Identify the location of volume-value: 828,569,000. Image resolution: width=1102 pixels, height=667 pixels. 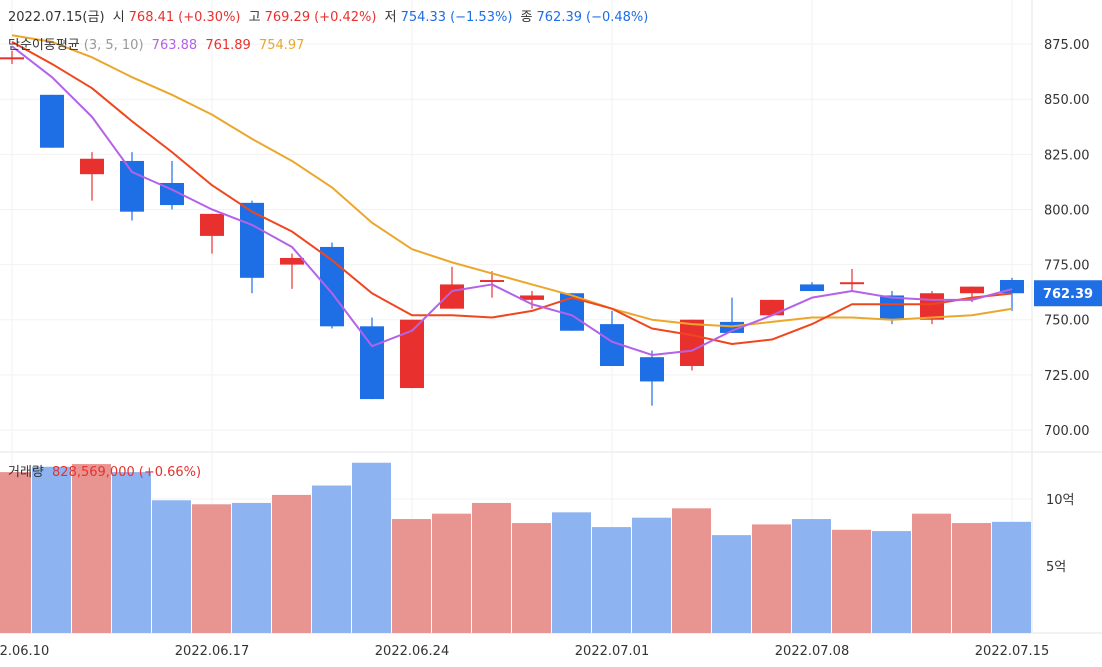
(93, 472).